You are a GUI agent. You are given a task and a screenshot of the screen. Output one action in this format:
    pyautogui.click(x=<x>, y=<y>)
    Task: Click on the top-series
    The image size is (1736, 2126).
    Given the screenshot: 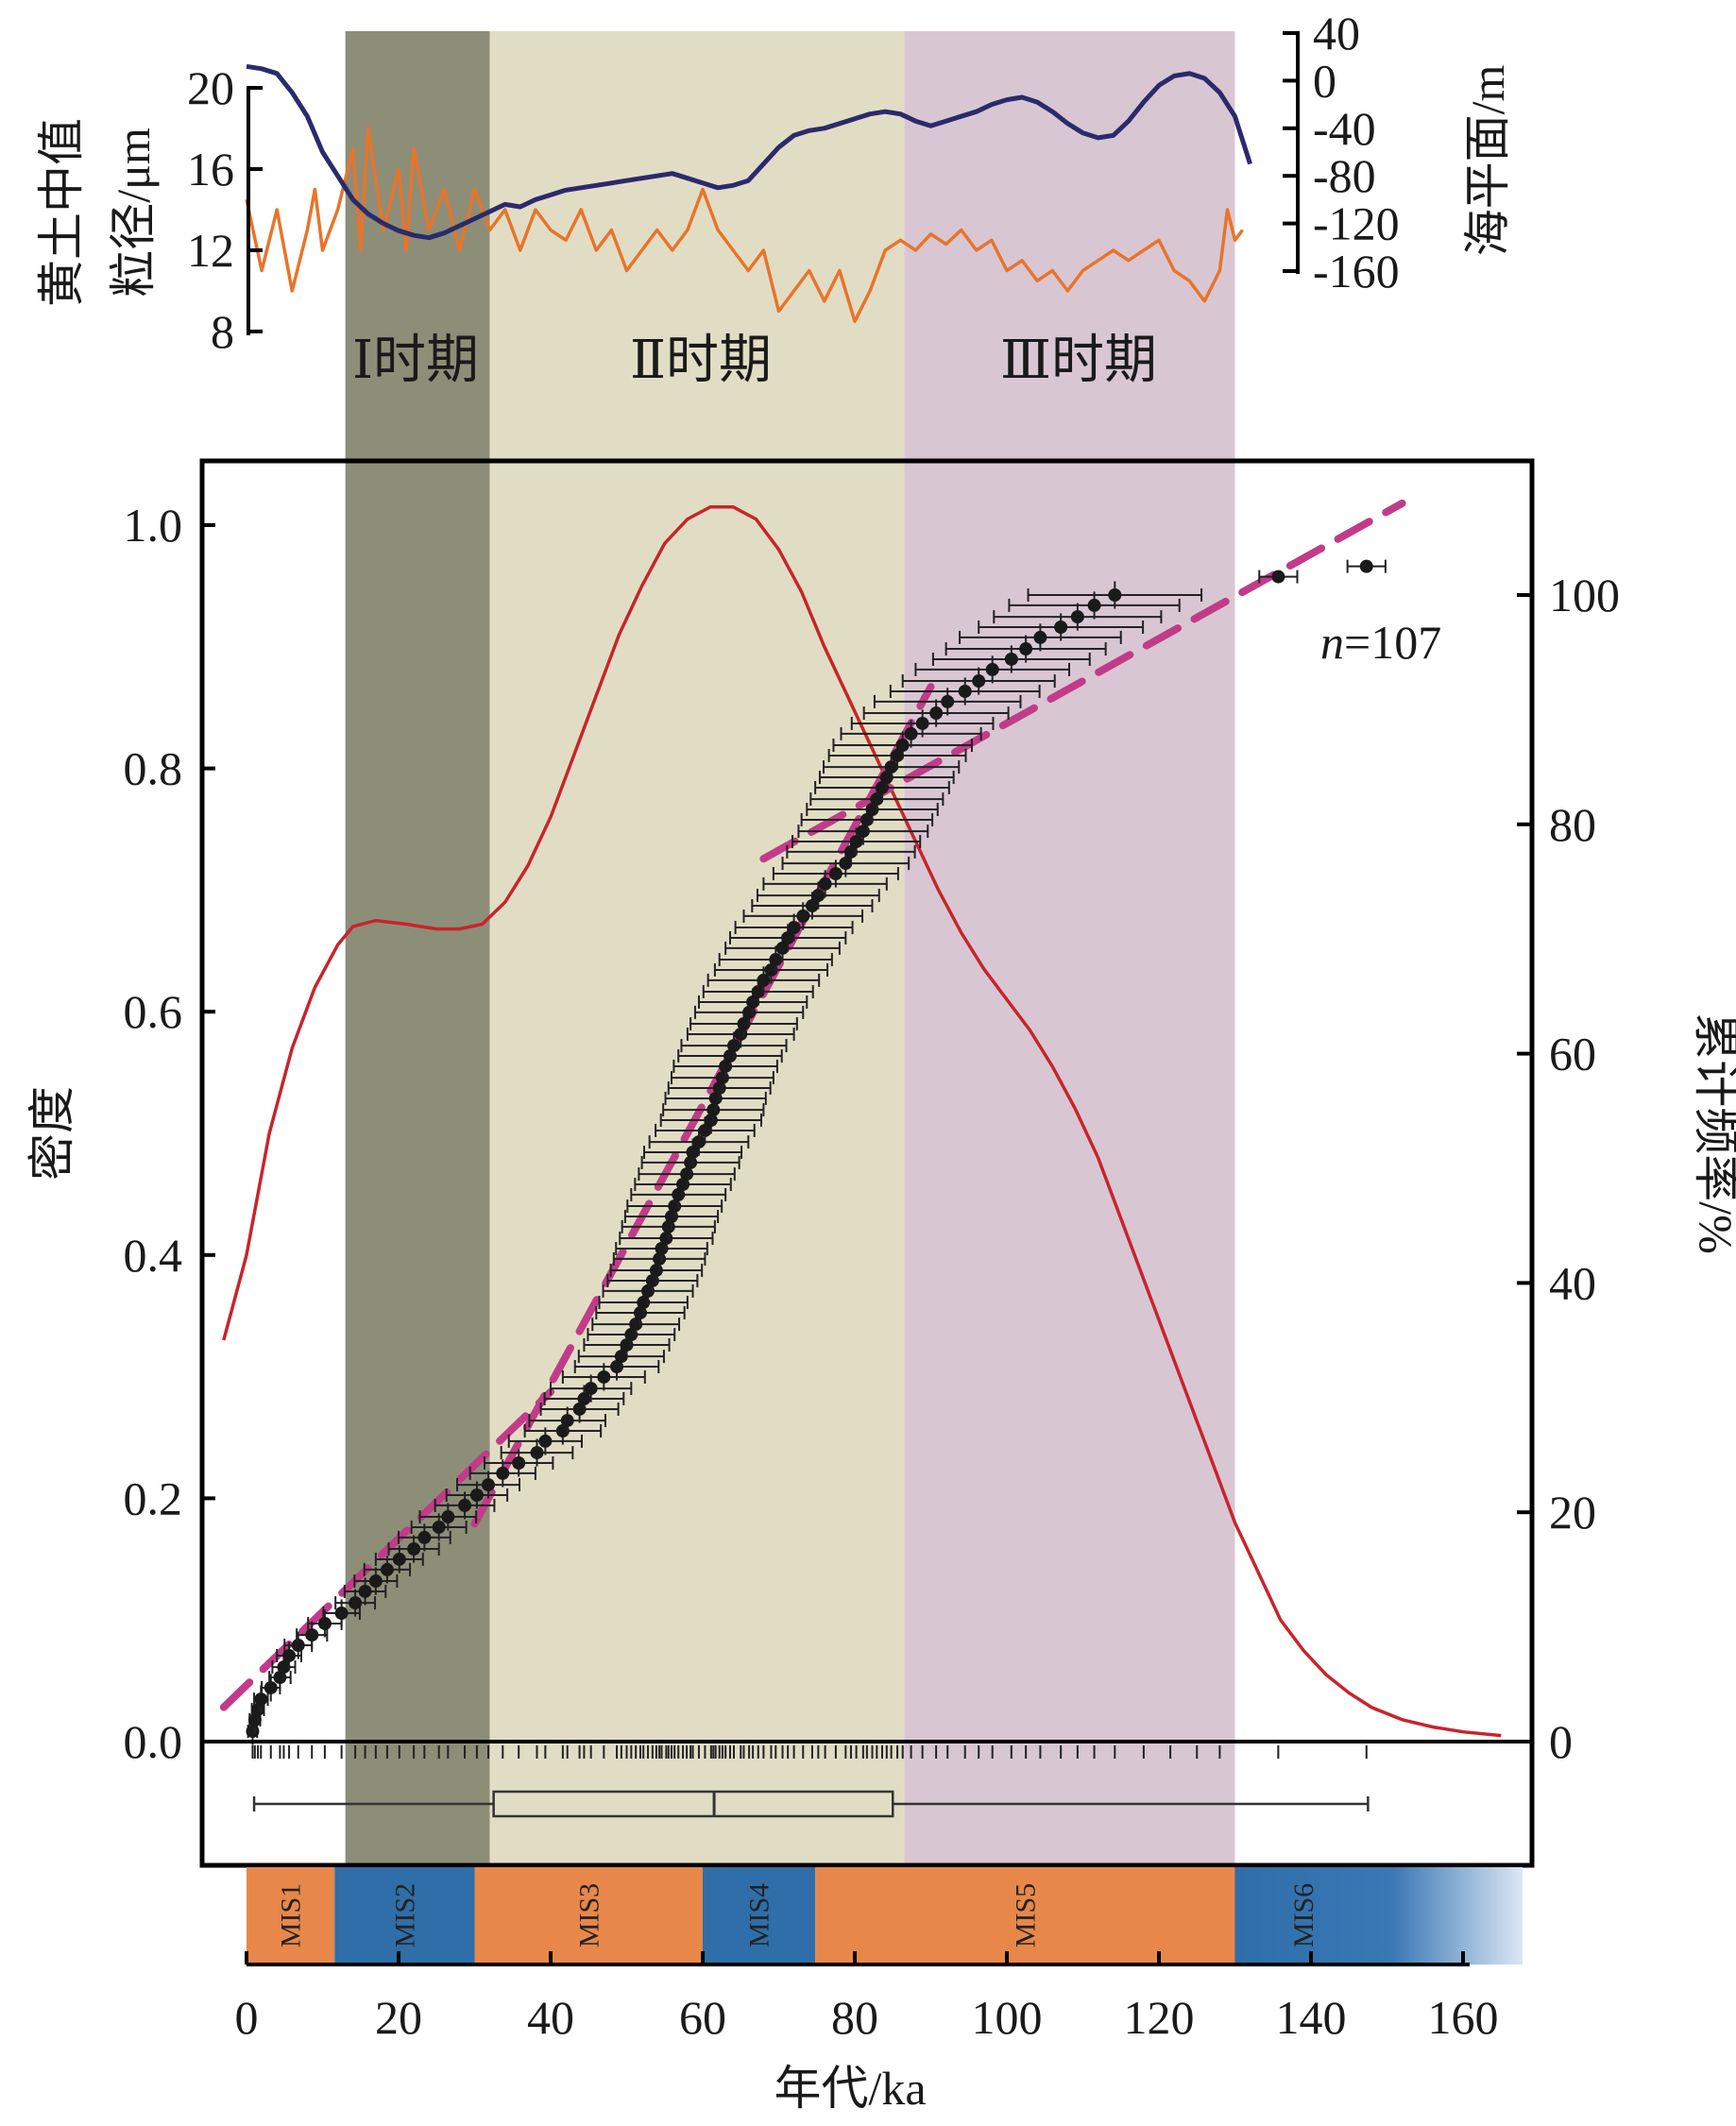 What is the action you would take?
    pyautogui.click(x=748, y=193)
    